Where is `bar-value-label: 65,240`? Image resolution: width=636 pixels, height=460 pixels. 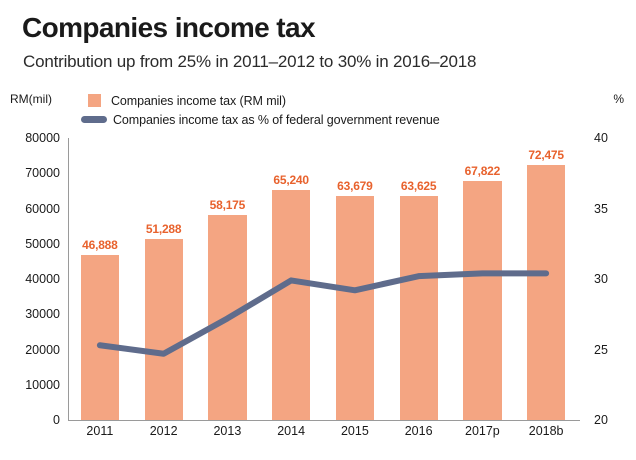 bar-value-label: 65,240 is located at coordinates (291, 180).